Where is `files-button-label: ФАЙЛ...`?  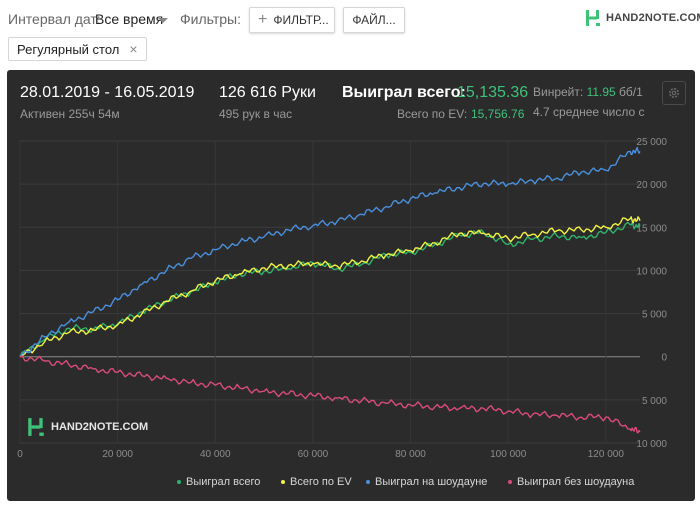 files-button-label: ФАЙЛ... is located at coordinates (374, 20).